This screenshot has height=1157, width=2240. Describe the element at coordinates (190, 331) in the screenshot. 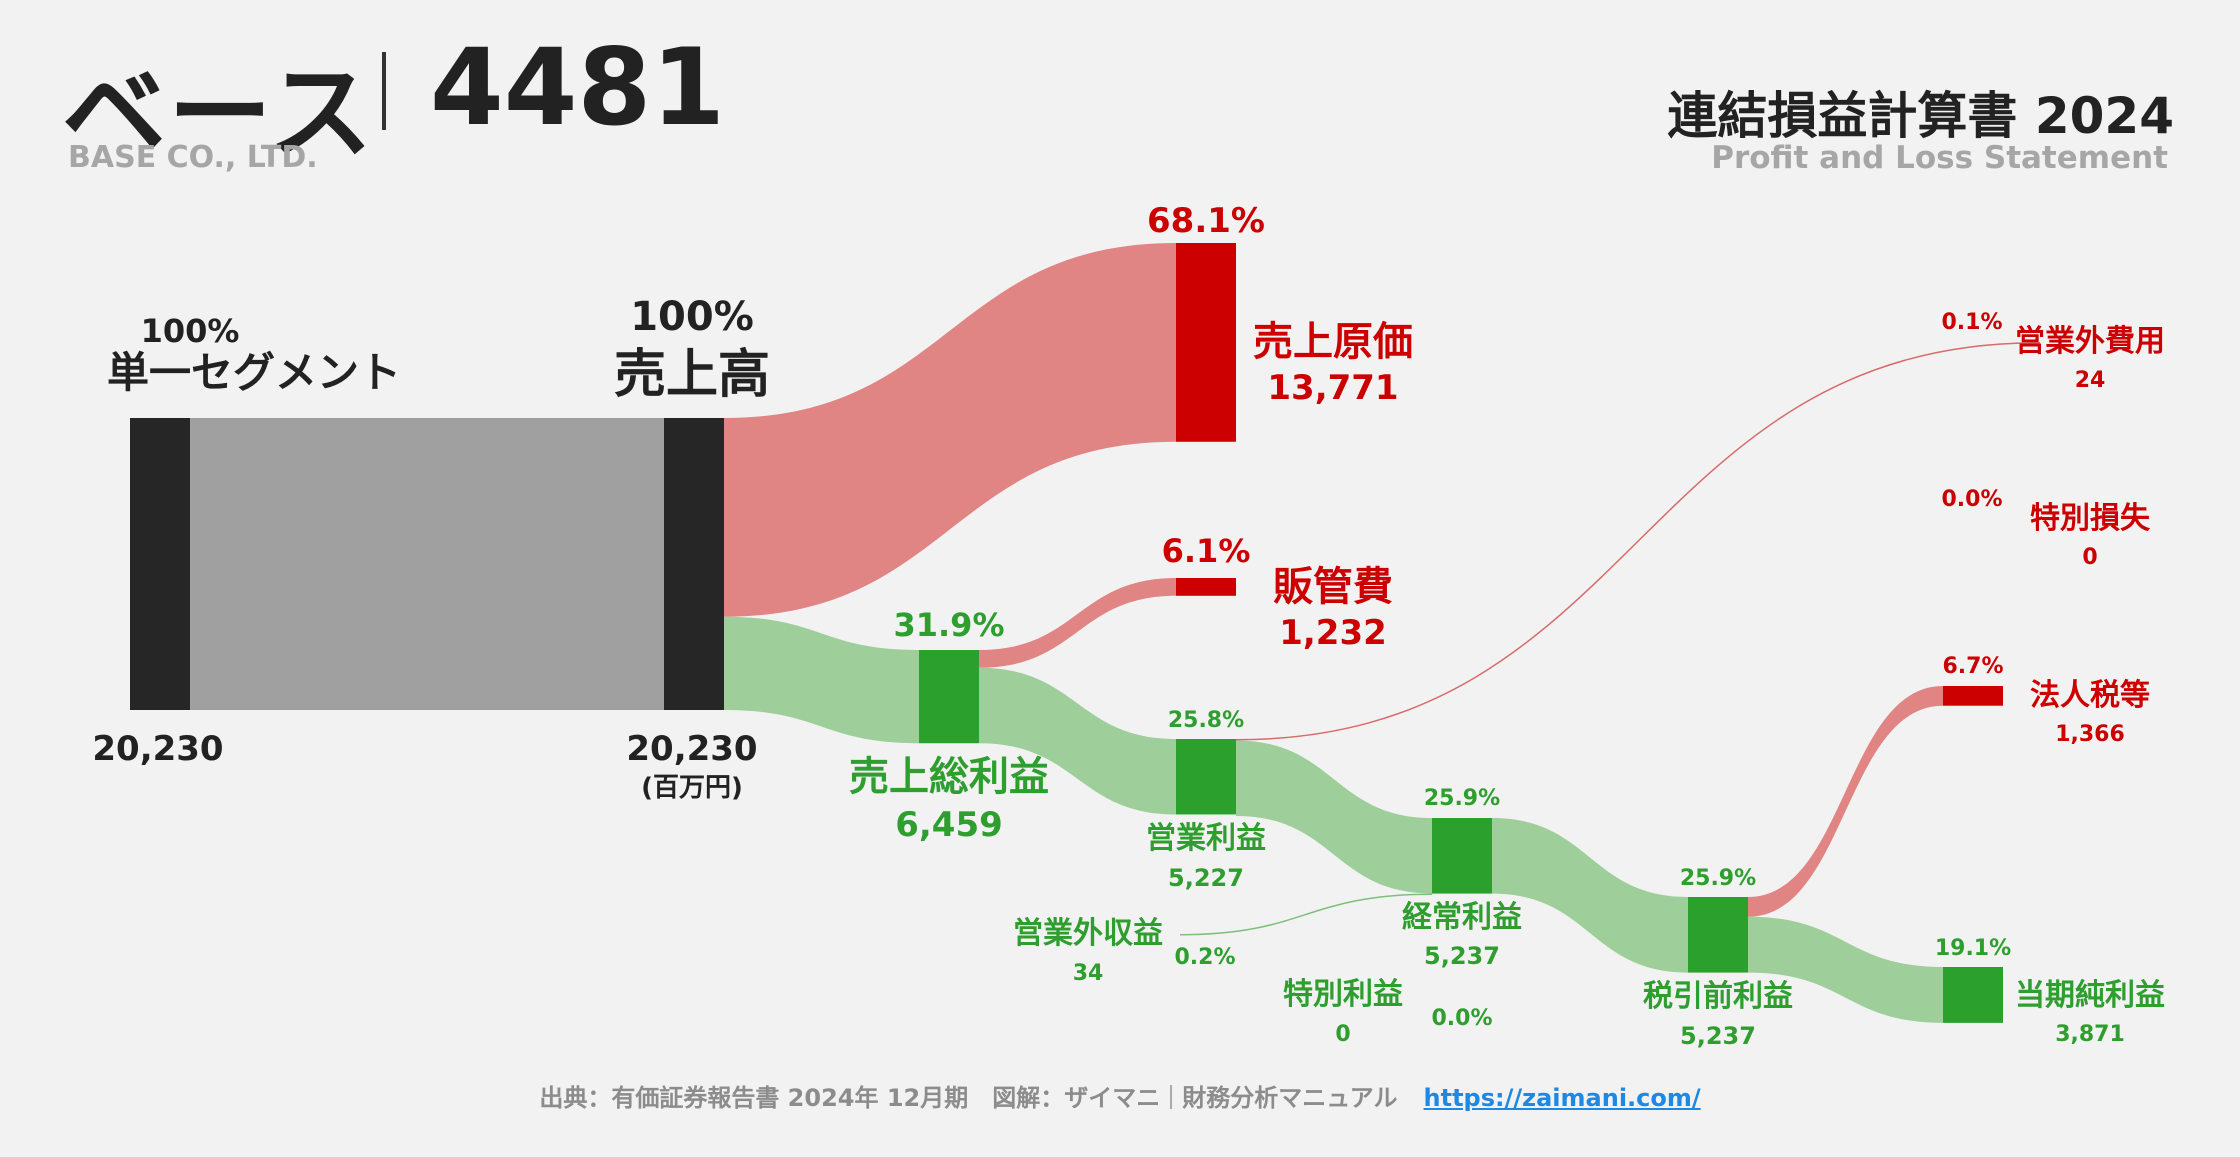

I see `segment-pct: 100%` at that location.